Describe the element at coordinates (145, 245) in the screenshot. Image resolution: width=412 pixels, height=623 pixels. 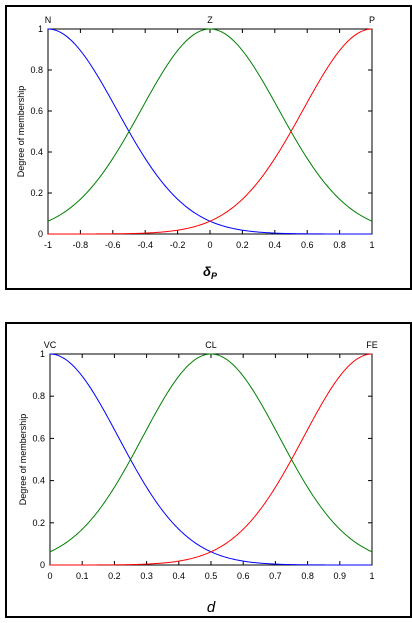
I see `x-tick-label: -0.4` at that location.